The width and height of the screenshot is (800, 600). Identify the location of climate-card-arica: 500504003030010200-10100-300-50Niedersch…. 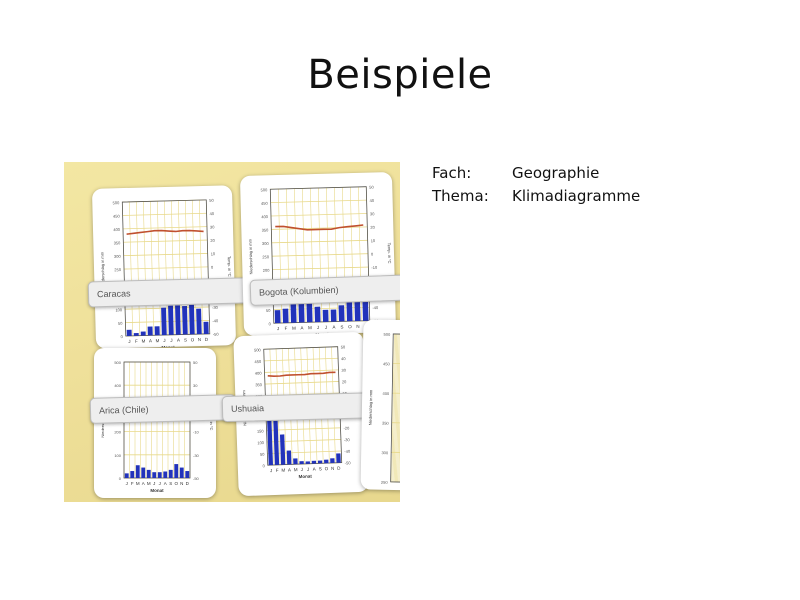
(155, 423).